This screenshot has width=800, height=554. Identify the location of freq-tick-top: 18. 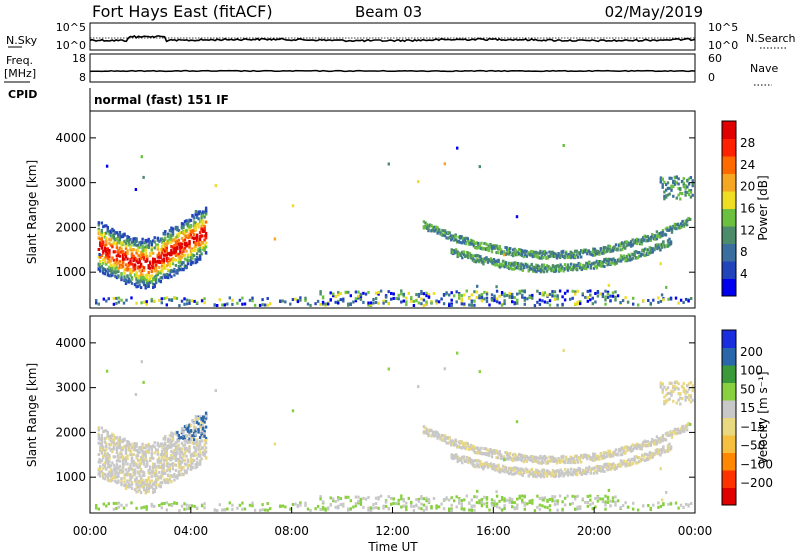
(79, 58).